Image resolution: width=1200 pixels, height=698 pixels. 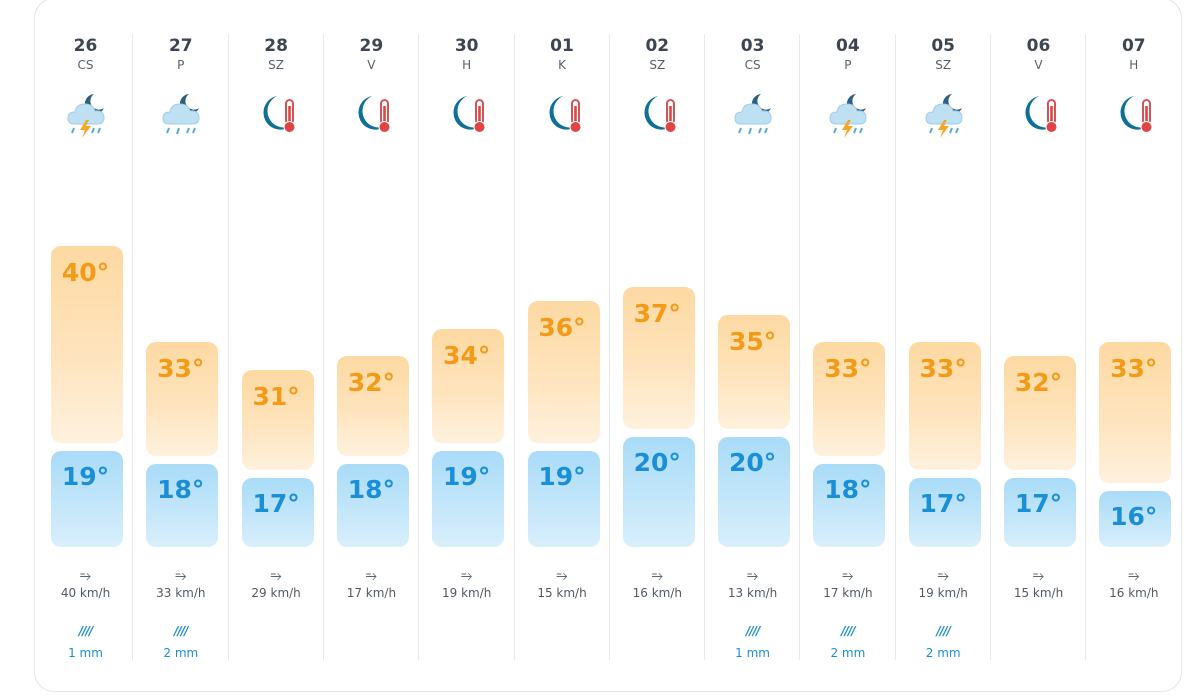 I want to click on day-column: 03 CS 35° 20° ⥱ 13 km/h //// 1 mm, so click(x=752, y=349).